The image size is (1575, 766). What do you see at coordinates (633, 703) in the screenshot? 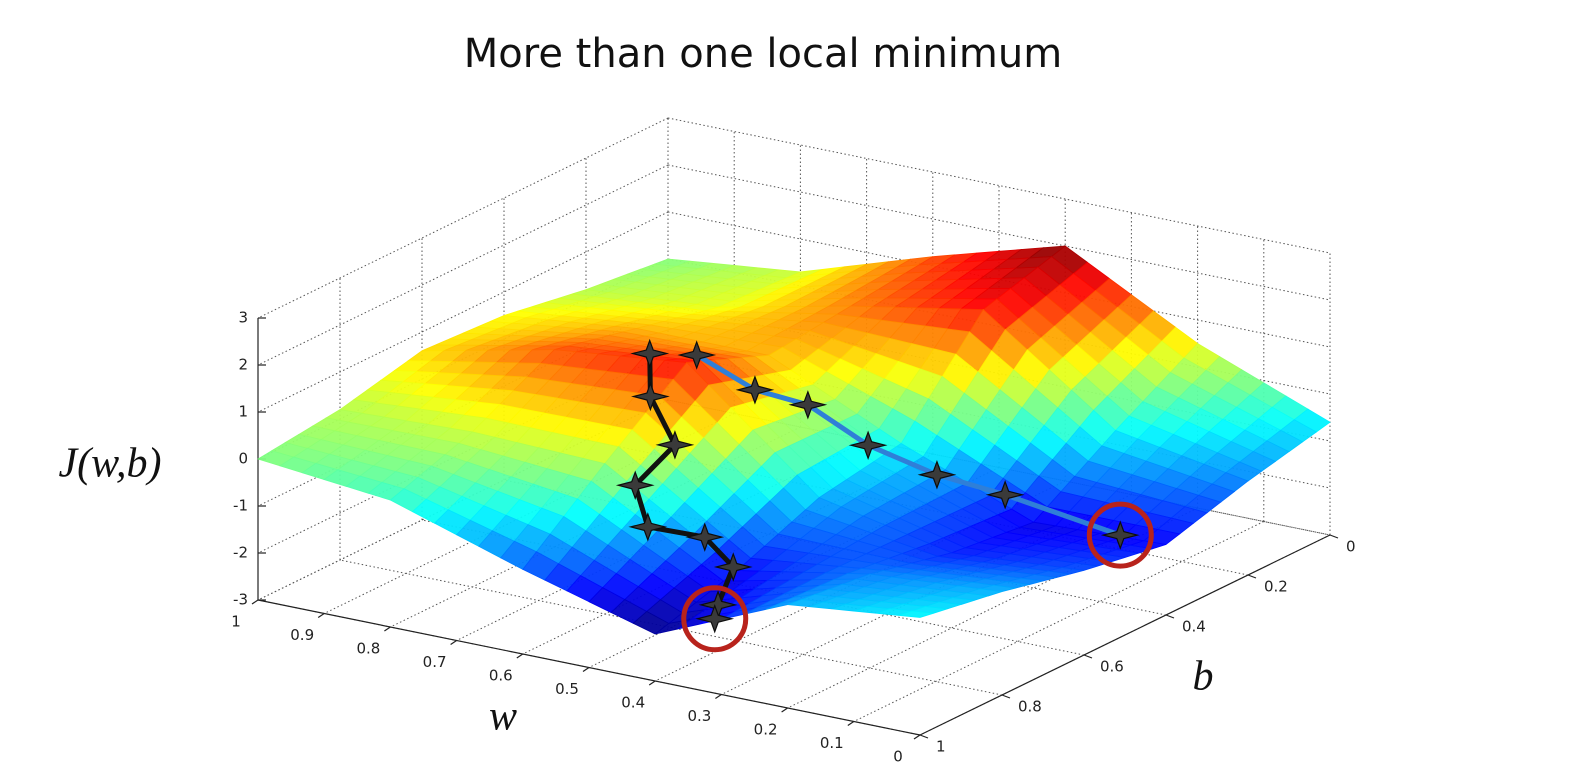
I see `x-tick-label: 0.4` at bounding box center [633, 703].